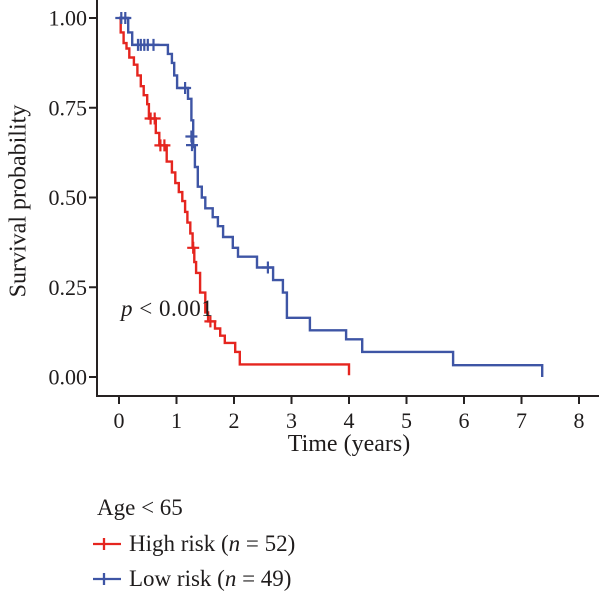  Describe the element at coordinates (140, 507) in the screenshot. I see `legend-title: Age < 65` at that location.